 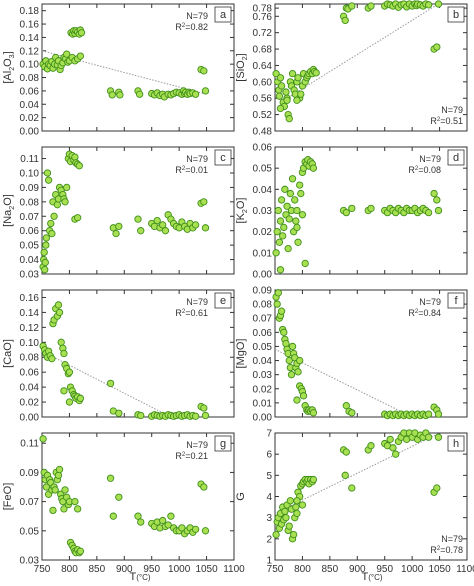 I want to click on stat-r2: R2=0.21, so click(x=191, y=456).